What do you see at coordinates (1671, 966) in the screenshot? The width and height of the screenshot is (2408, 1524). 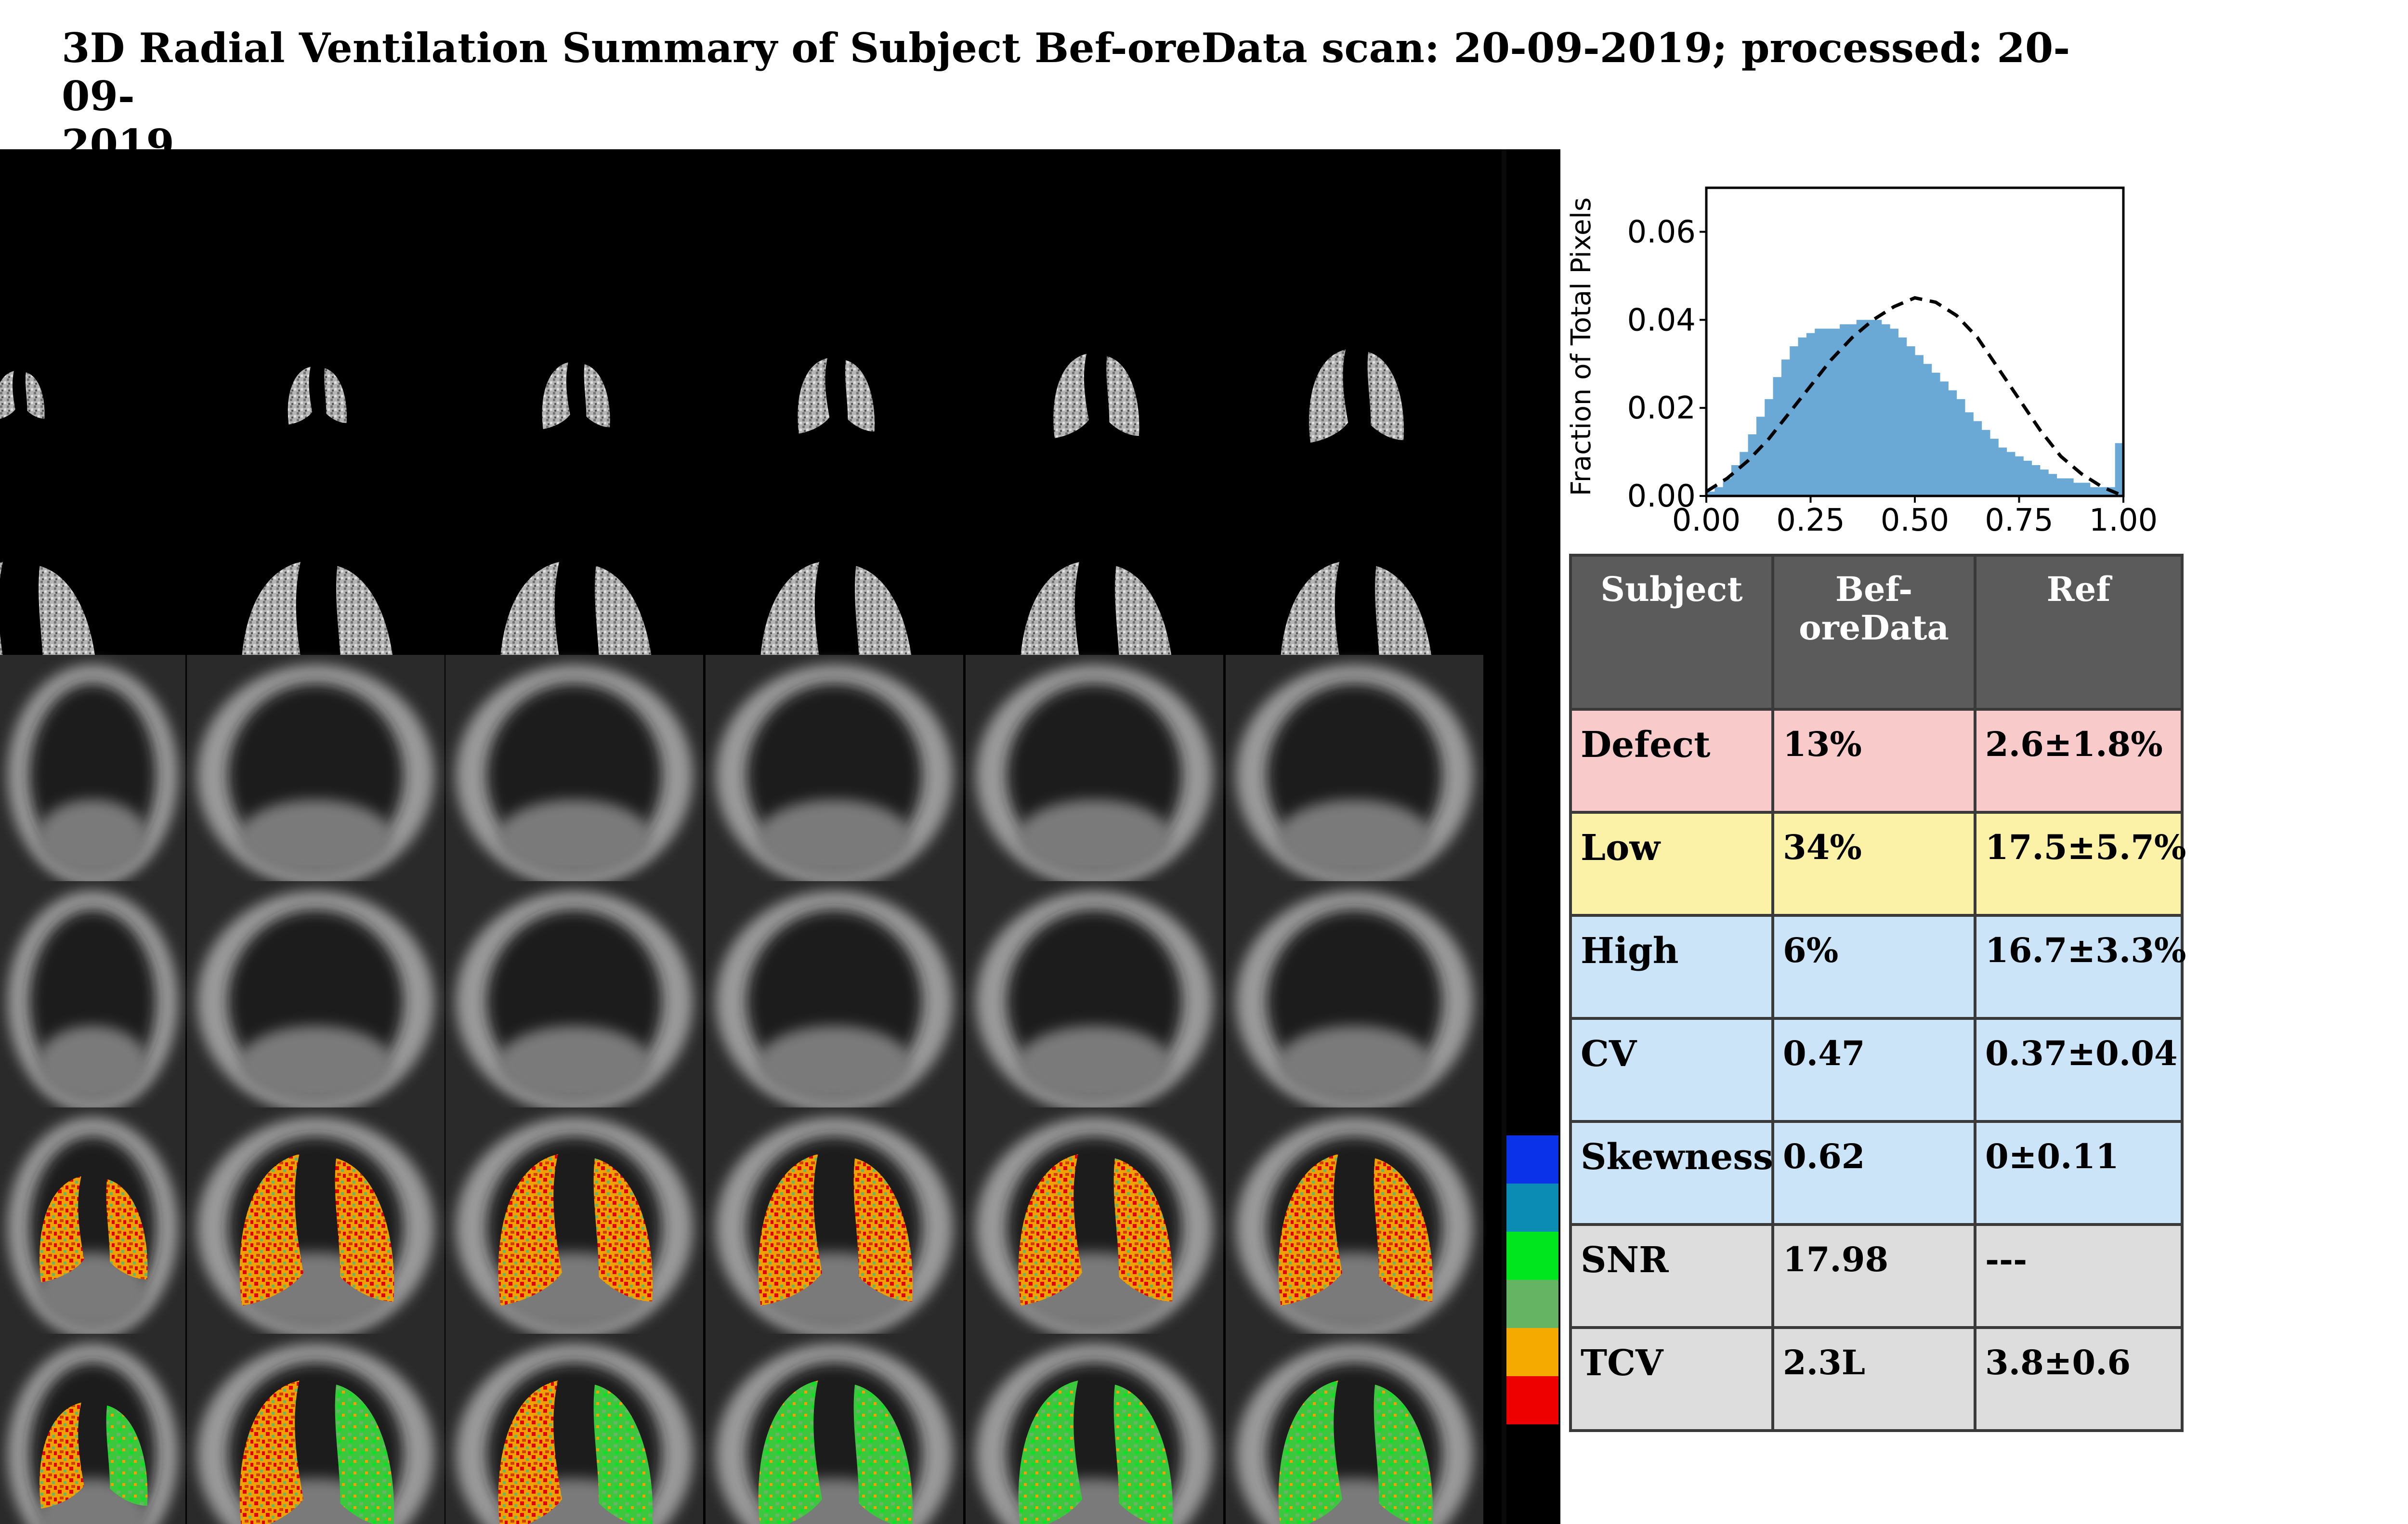 I see `row-label: High` at bounding box center [1671, 966].